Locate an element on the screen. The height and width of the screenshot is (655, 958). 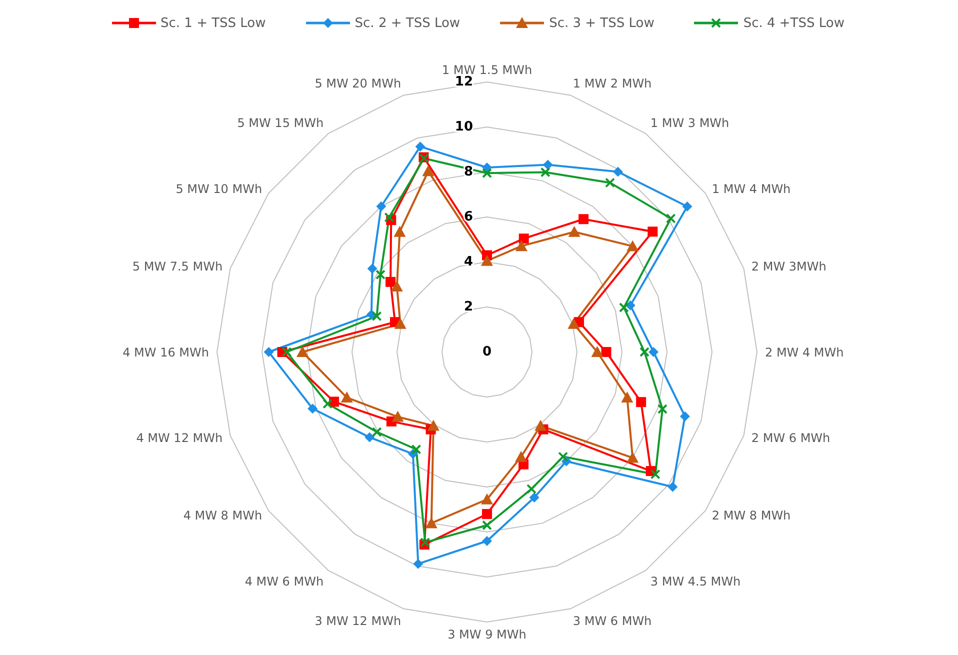
y-tick-label: 2 is located at coordinates (468, 307).